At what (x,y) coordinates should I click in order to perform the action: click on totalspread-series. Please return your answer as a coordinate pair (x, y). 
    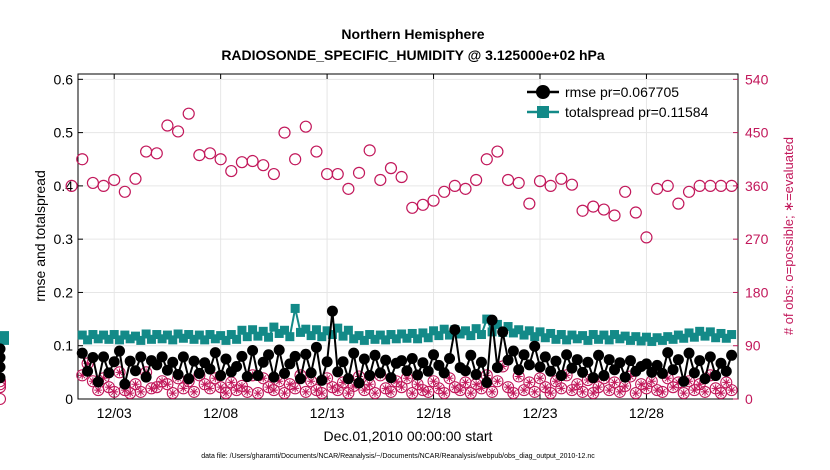
    Looking at the image, I should click on (368, 324).